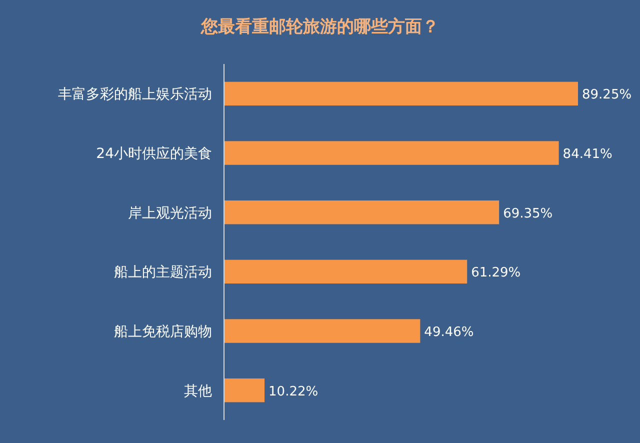 Image resolution: width=640 pixels, height=443 pixels. What do you see at coordinates (587, 154) in the screenshot?
I see `data-label: 84.41%` at bounding box center [587, 154].